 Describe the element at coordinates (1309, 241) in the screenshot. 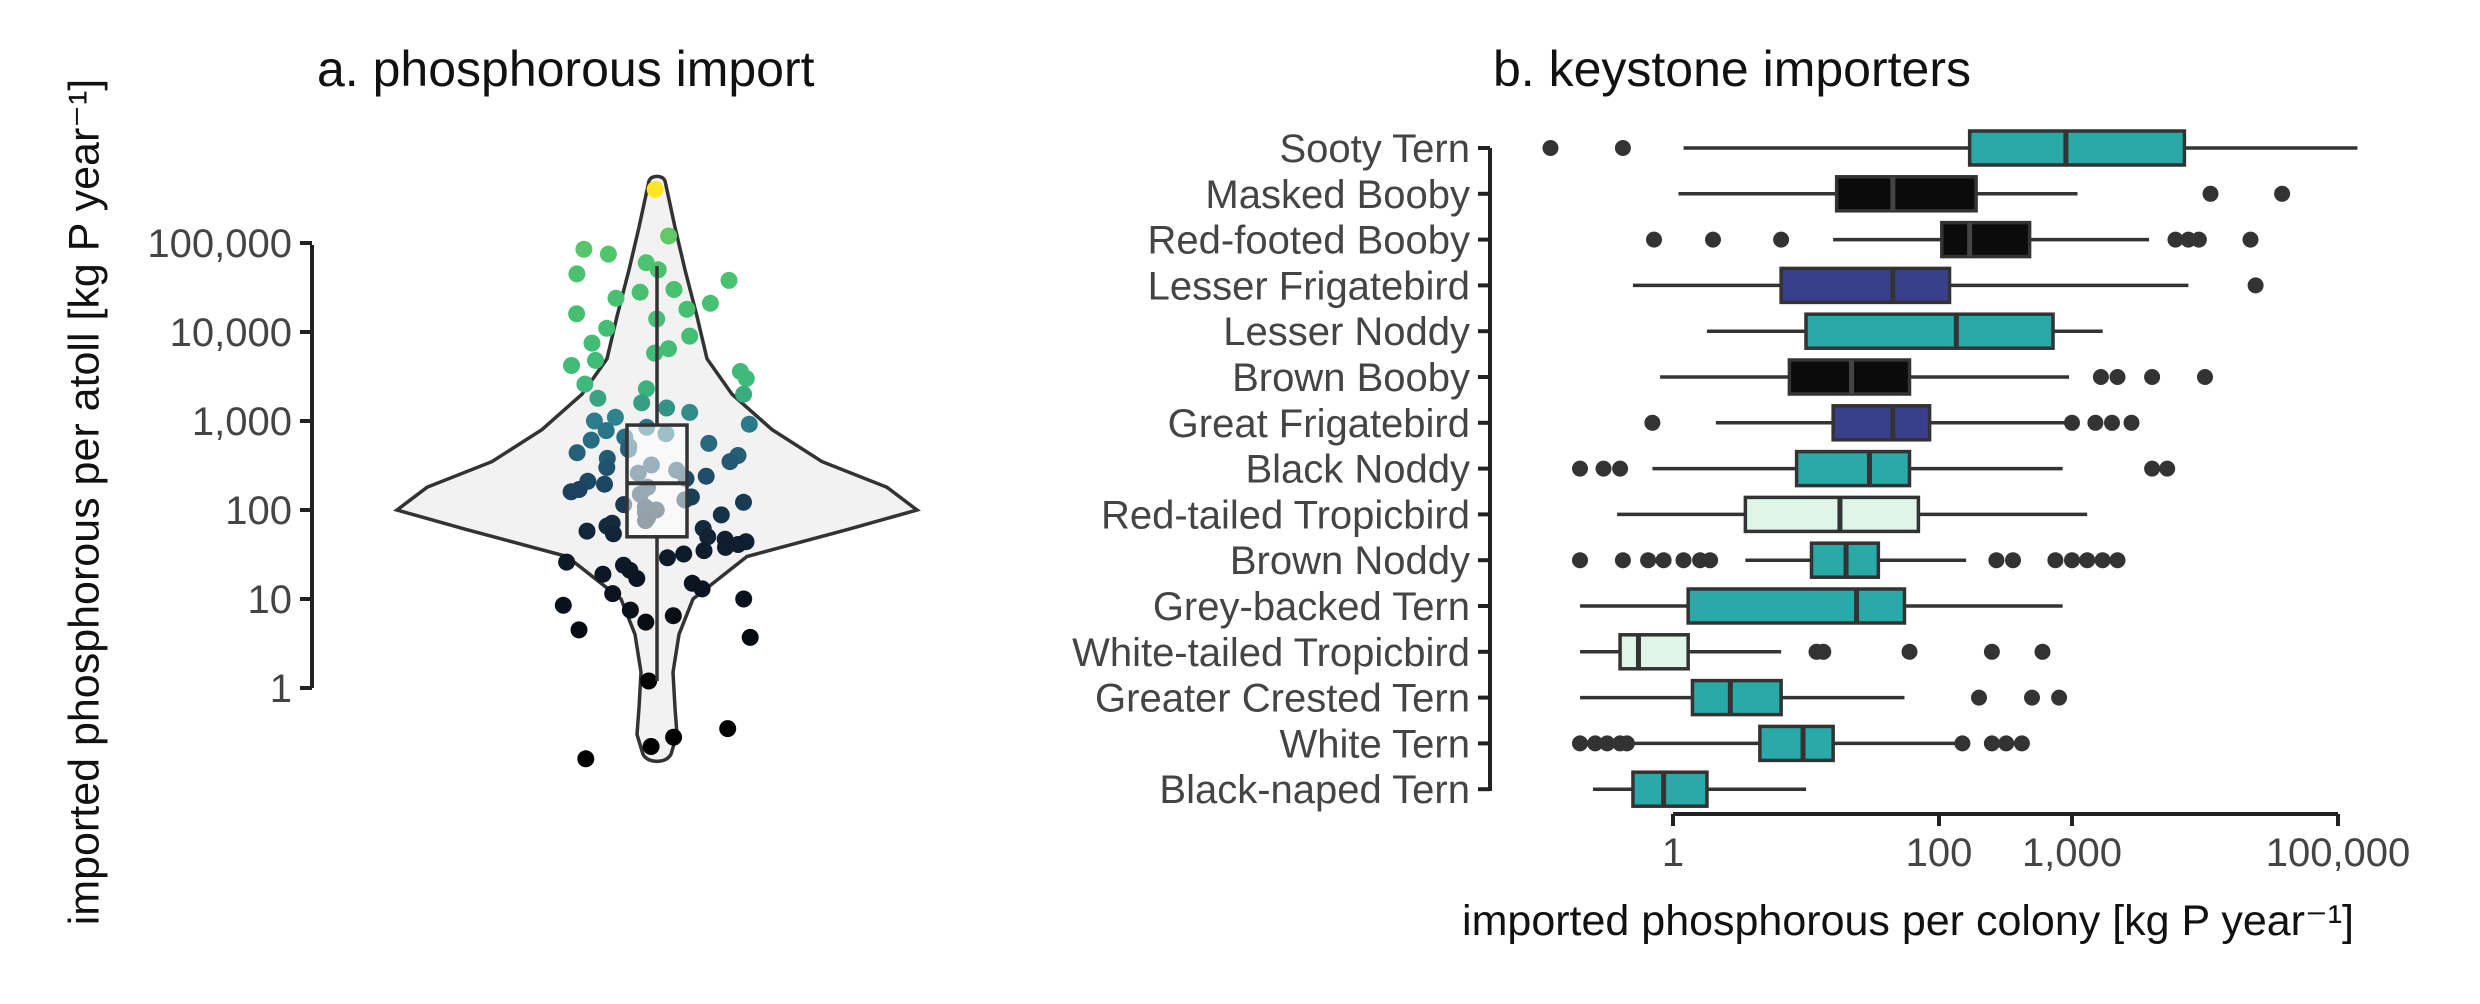

I see `cat-label-red-footed-booby: Red-footed Booby` at that location.